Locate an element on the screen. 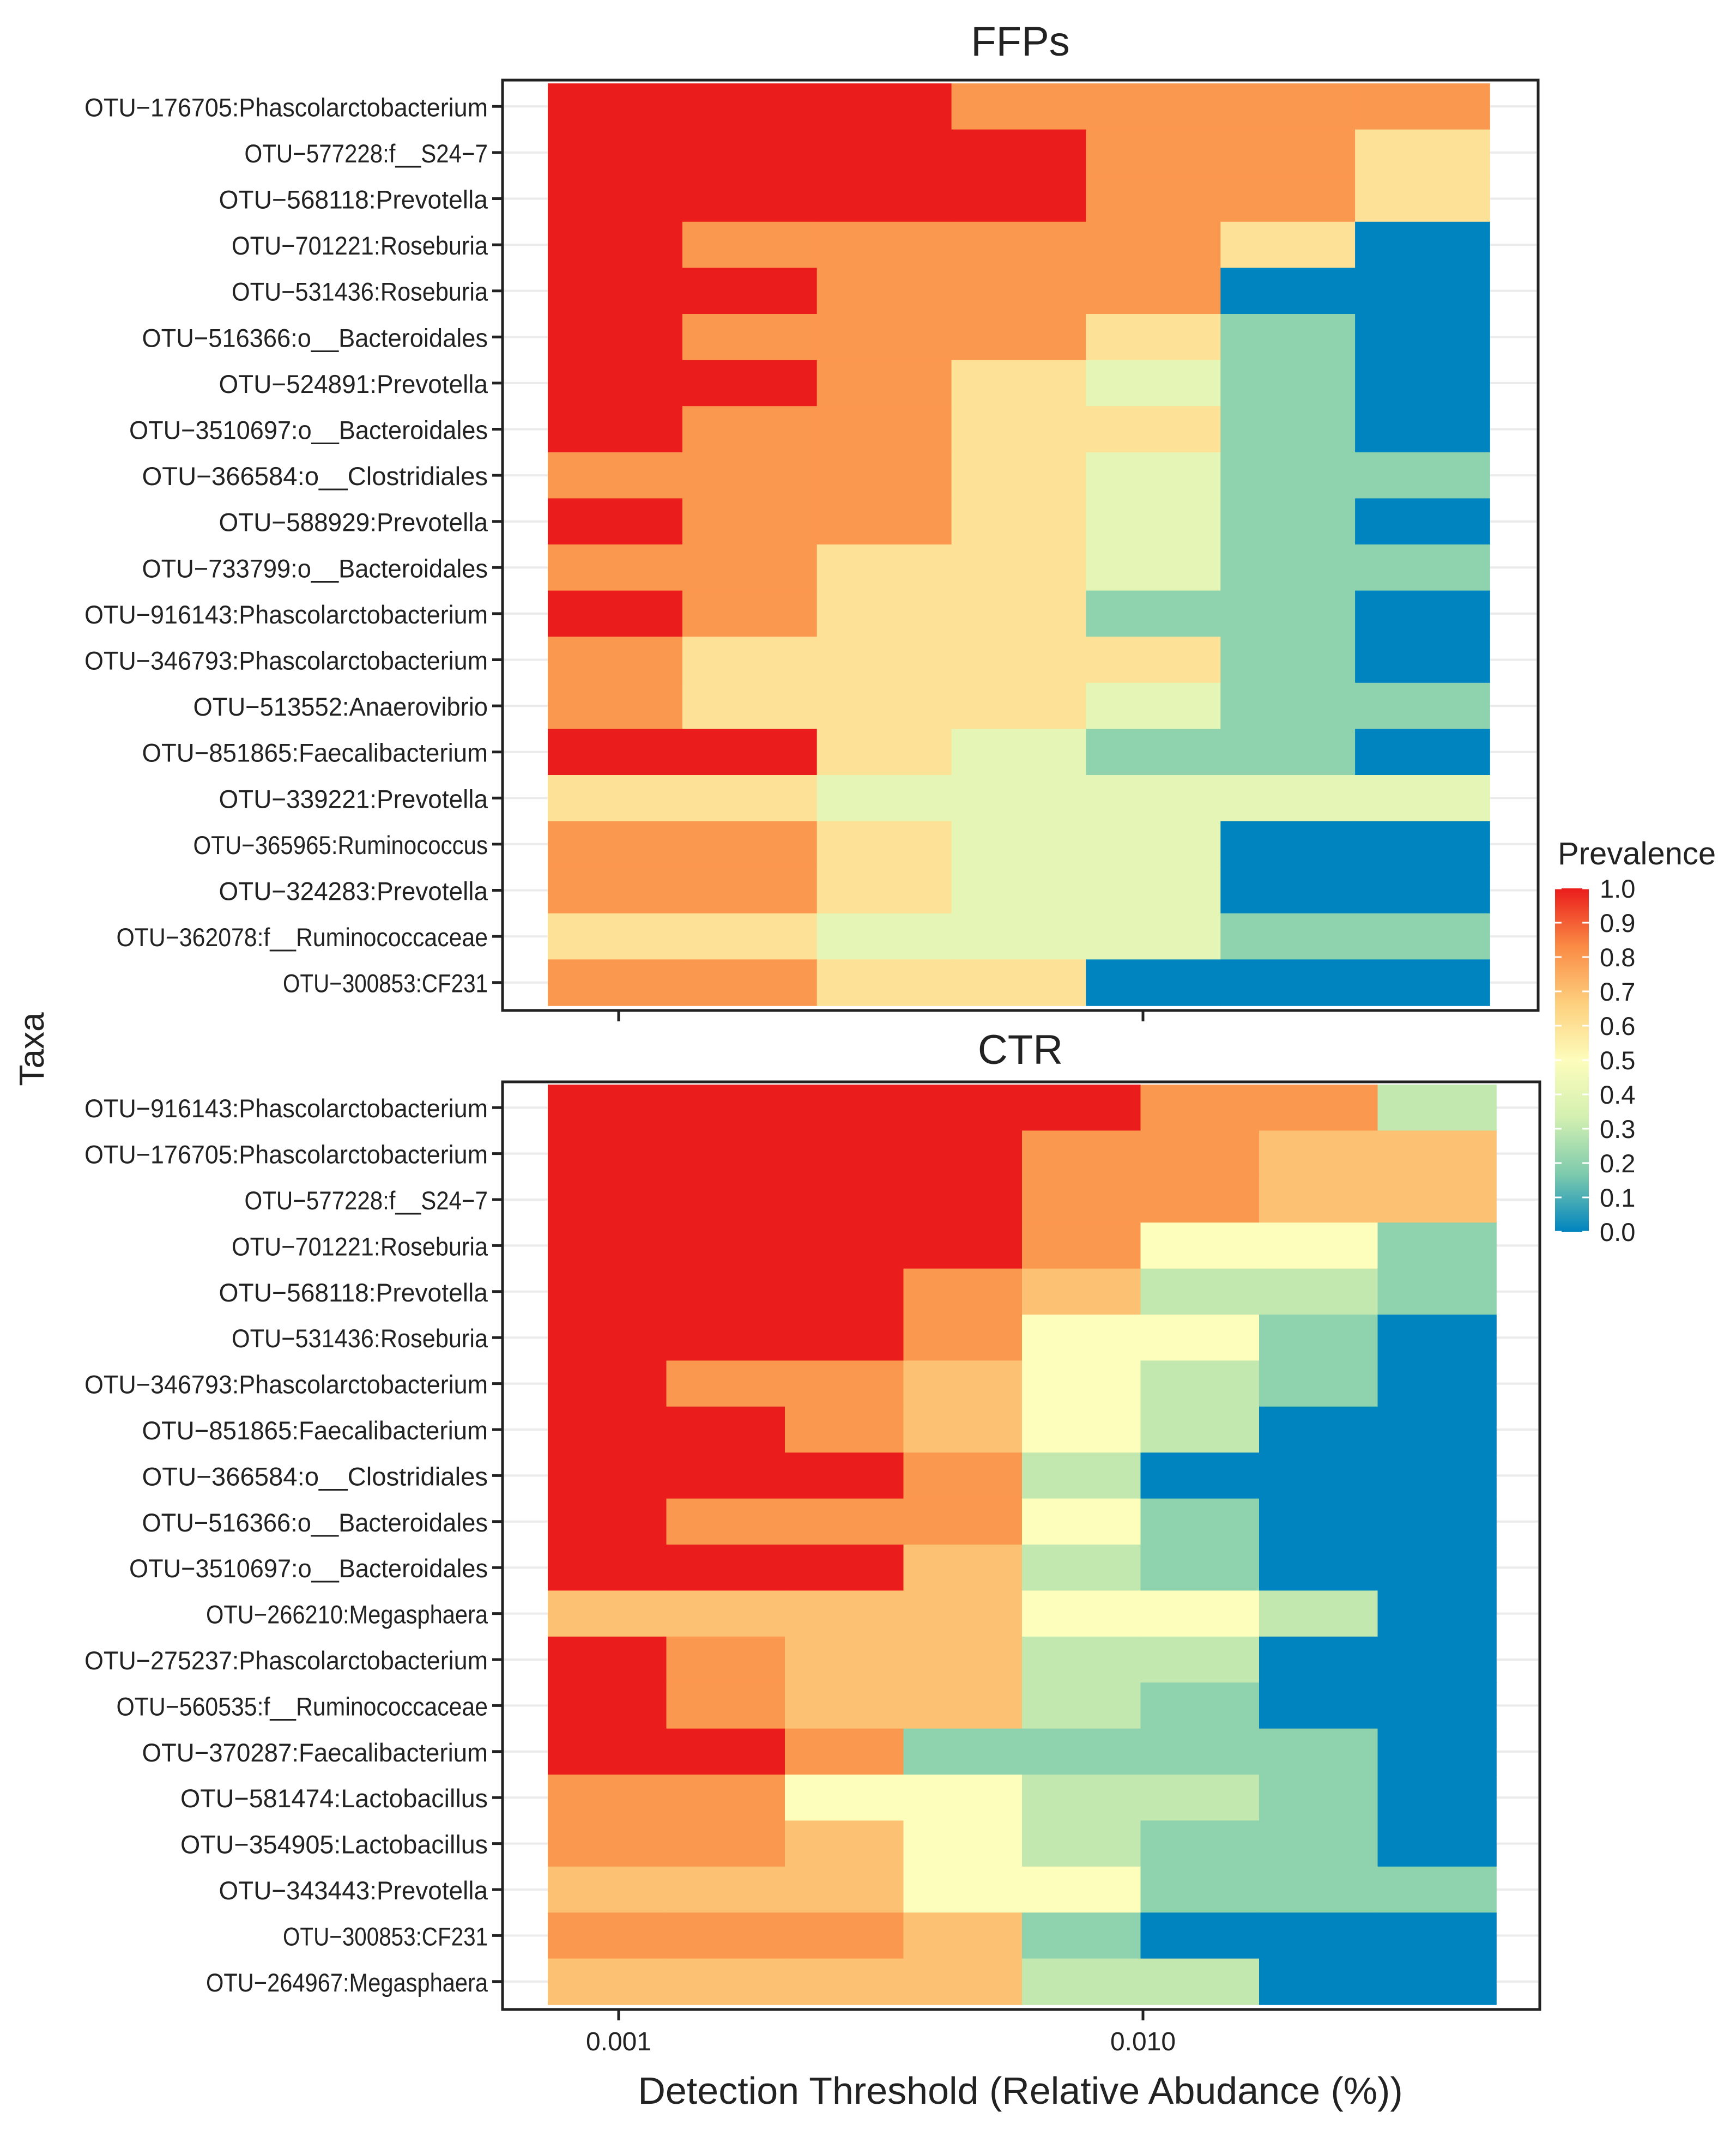 This screenshot has height=2143, width=1736. legend-tick-label: 0.8 is located at coordinates (1617, 958).